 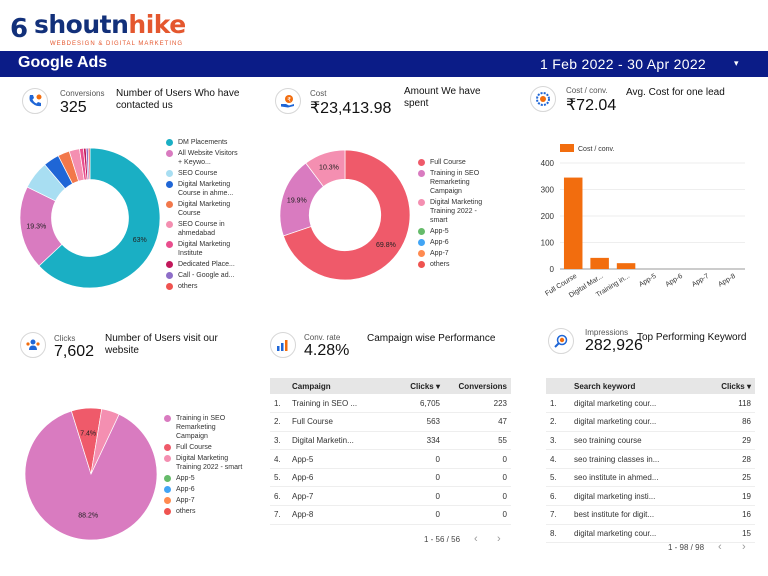 What do you see at coordinates (650, 515) in the screenshot?
I see `table-row: 7. best institute for digit... 16` at bounding box center [650, 515].